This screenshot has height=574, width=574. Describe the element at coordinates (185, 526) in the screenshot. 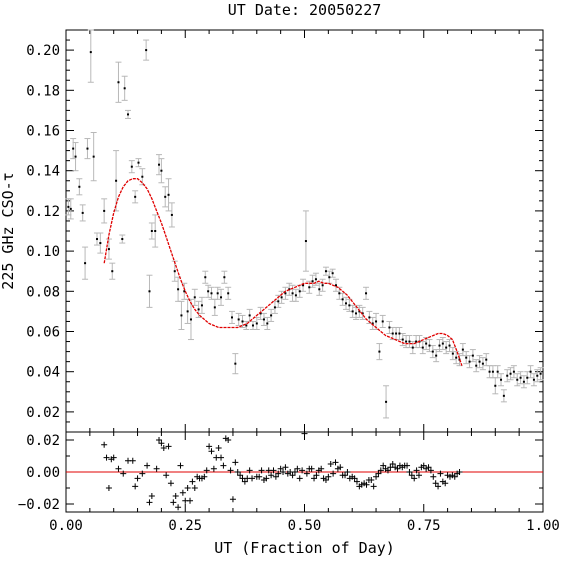

I see `x-tick-label: 0.25` at that location.